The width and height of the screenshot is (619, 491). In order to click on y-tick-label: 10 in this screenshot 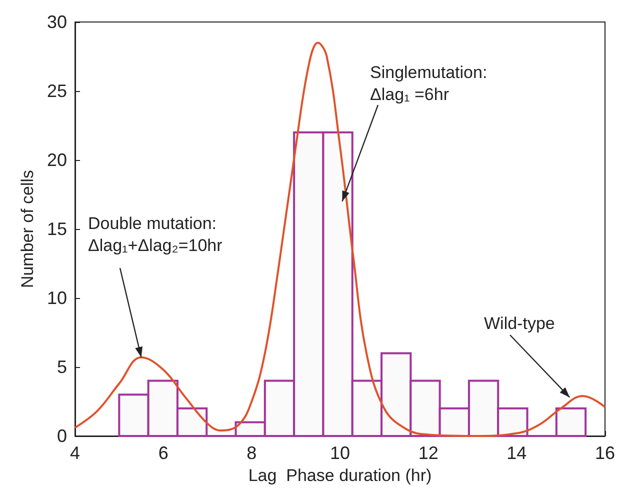, I will do `click(56, 298)`.